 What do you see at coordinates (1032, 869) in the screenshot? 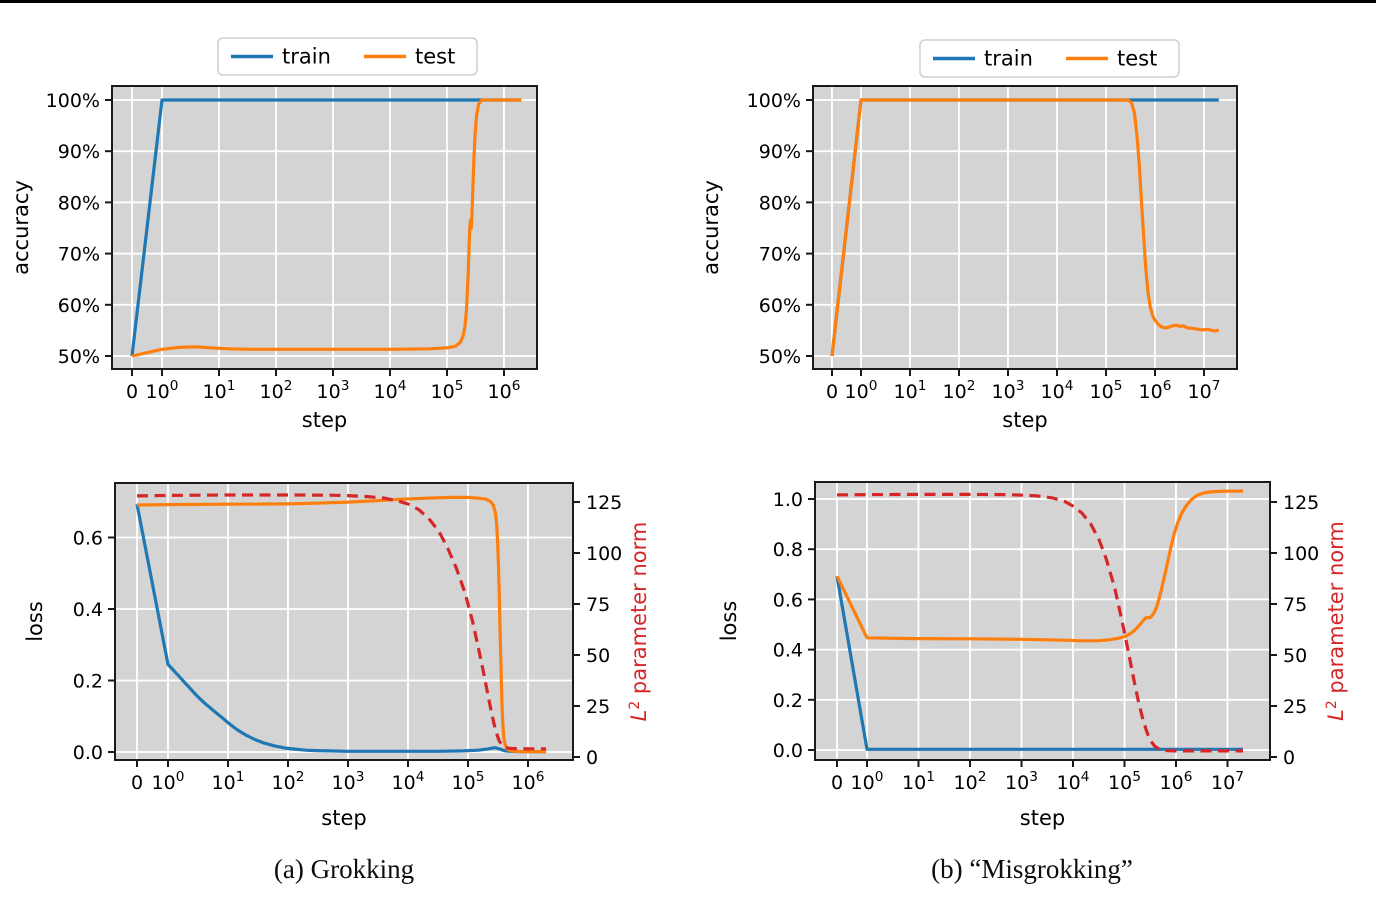
I see `caption-b: (b) “Misgrokking”` at bounding box center [1032, 869].